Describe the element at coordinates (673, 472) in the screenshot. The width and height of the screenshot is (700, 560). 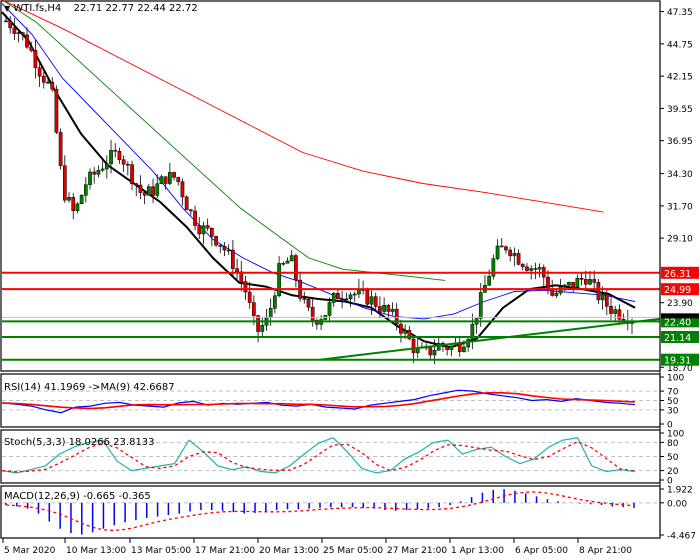
I see `svg-text: 20` at that location.